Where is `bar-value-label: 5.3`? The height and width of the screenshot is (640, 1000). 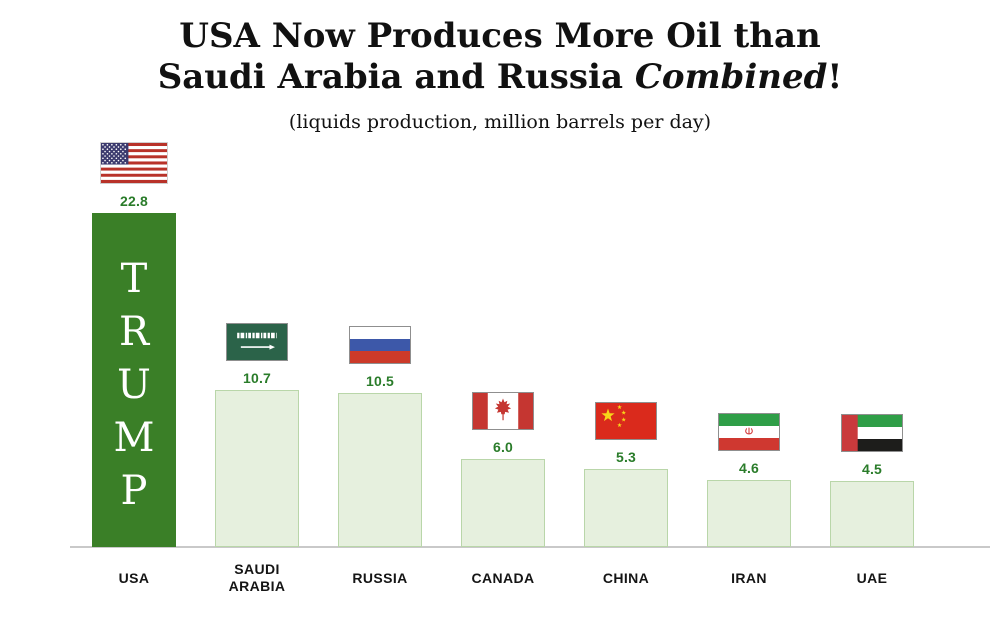 bar-value-label: 5.3 is located at coordinates (626, 457).